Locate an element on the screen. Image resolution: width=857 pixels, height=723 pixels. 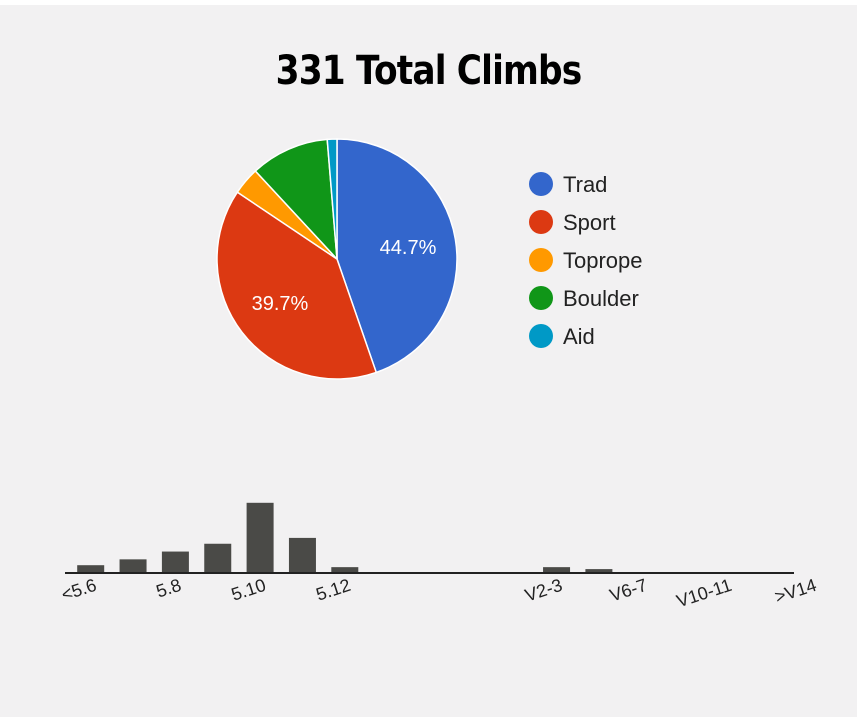
pie-slice-aid is located at coordinates (332, 199).